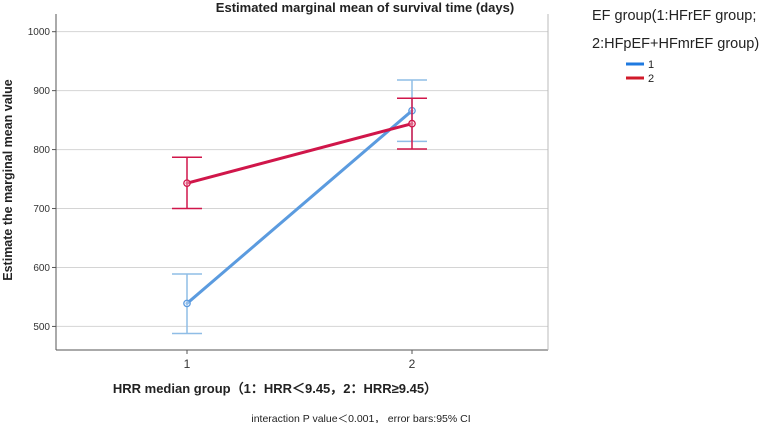  Describe the element at coordinates (41, 209) in the screenshot. I see `y-tick-label: 700` at that location.